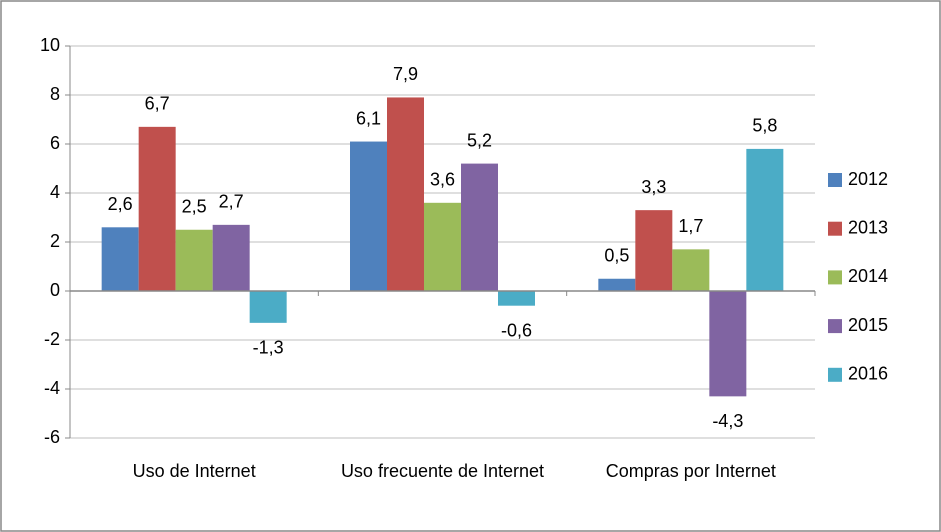  What do you see at coordinates (516, 330) in the screenshot?
I see `data-label: -0,6` at bounding box center [516, 330].